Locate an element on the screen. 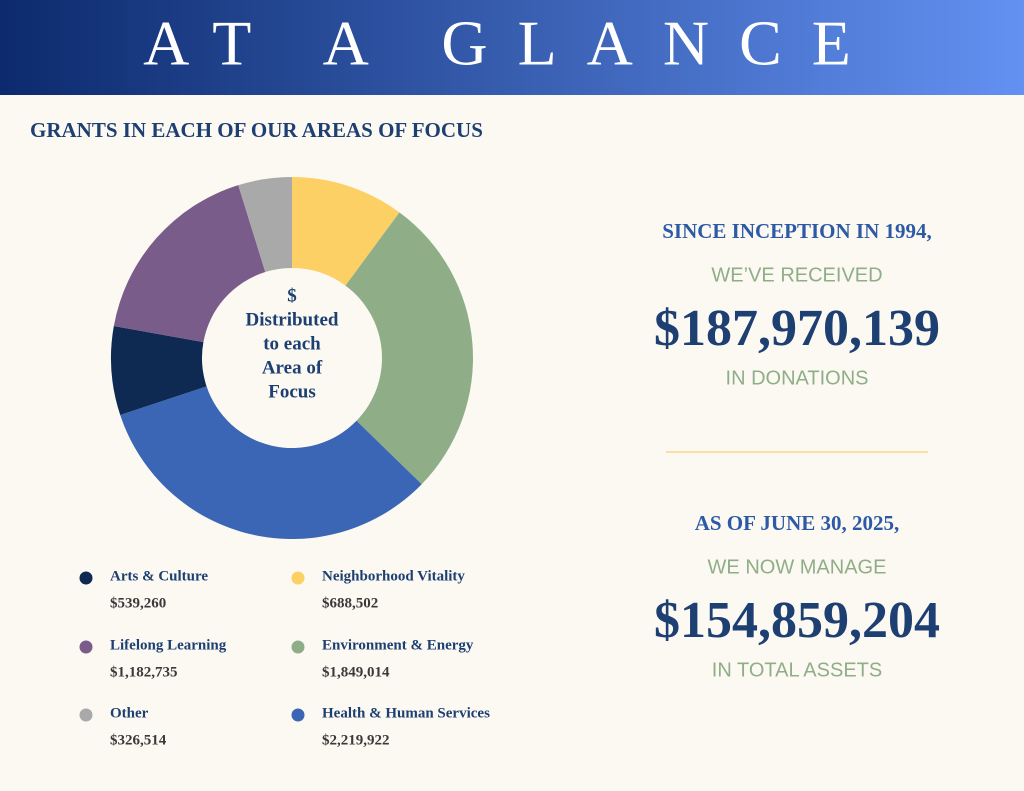  legend-value: $1,849,014 is located at coordinates (356, 672).